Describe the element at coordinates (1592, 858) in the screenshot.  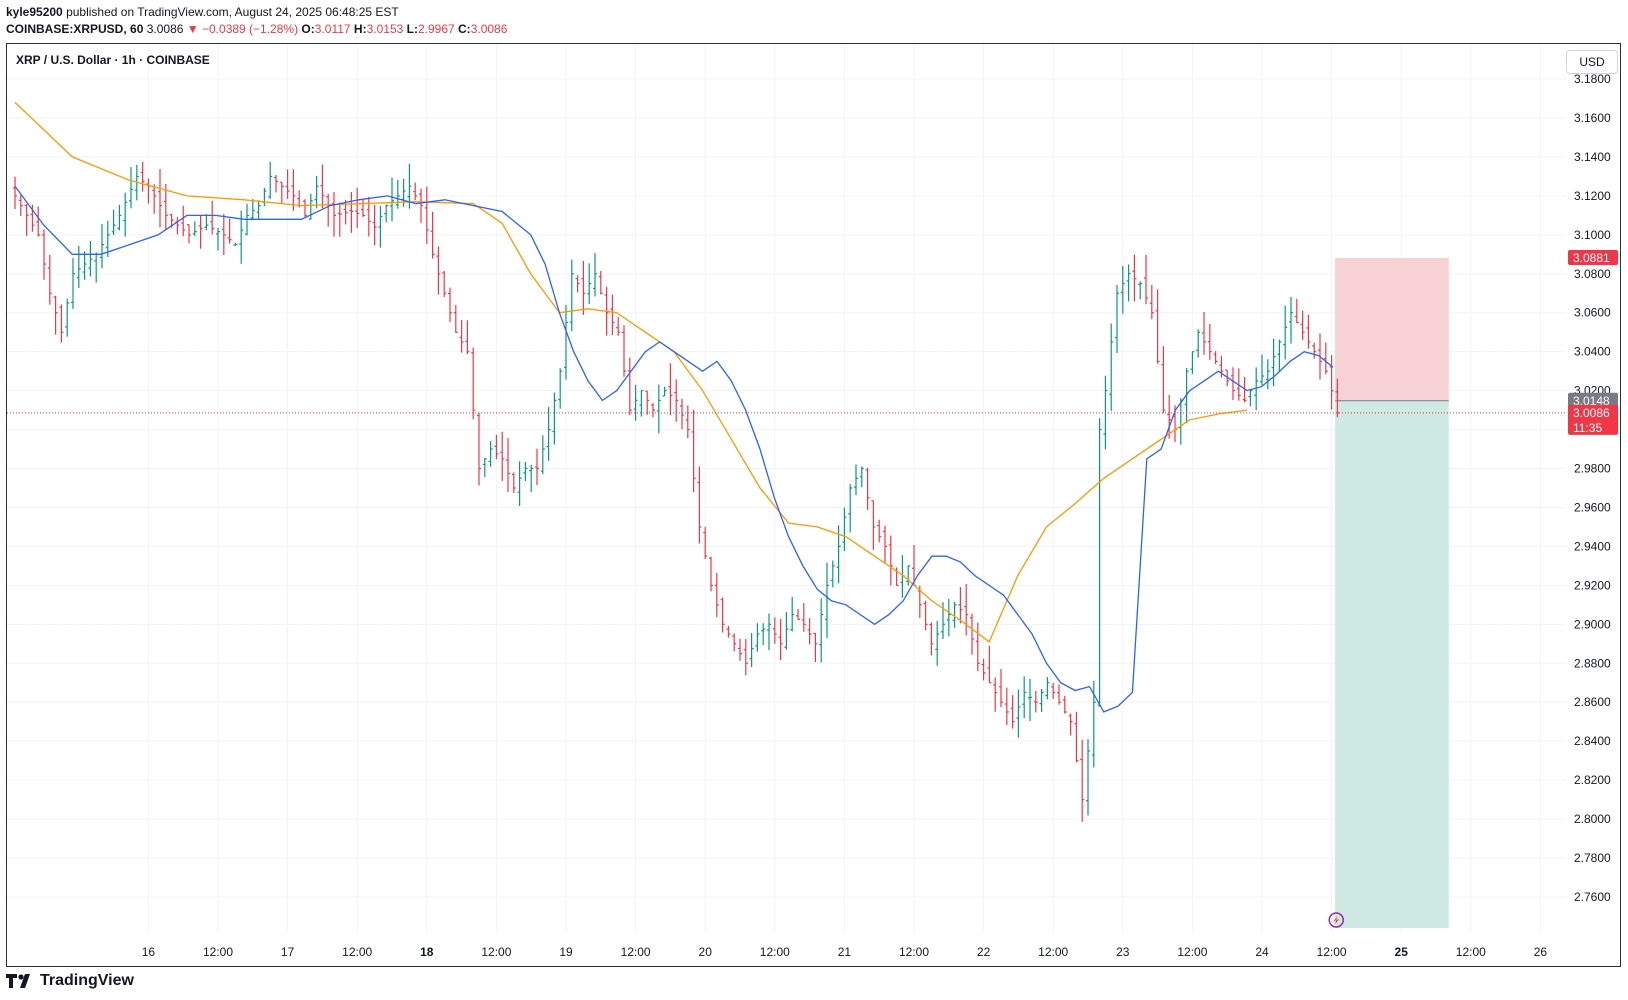
I see `y-tick-label: 2.7800` at that location.